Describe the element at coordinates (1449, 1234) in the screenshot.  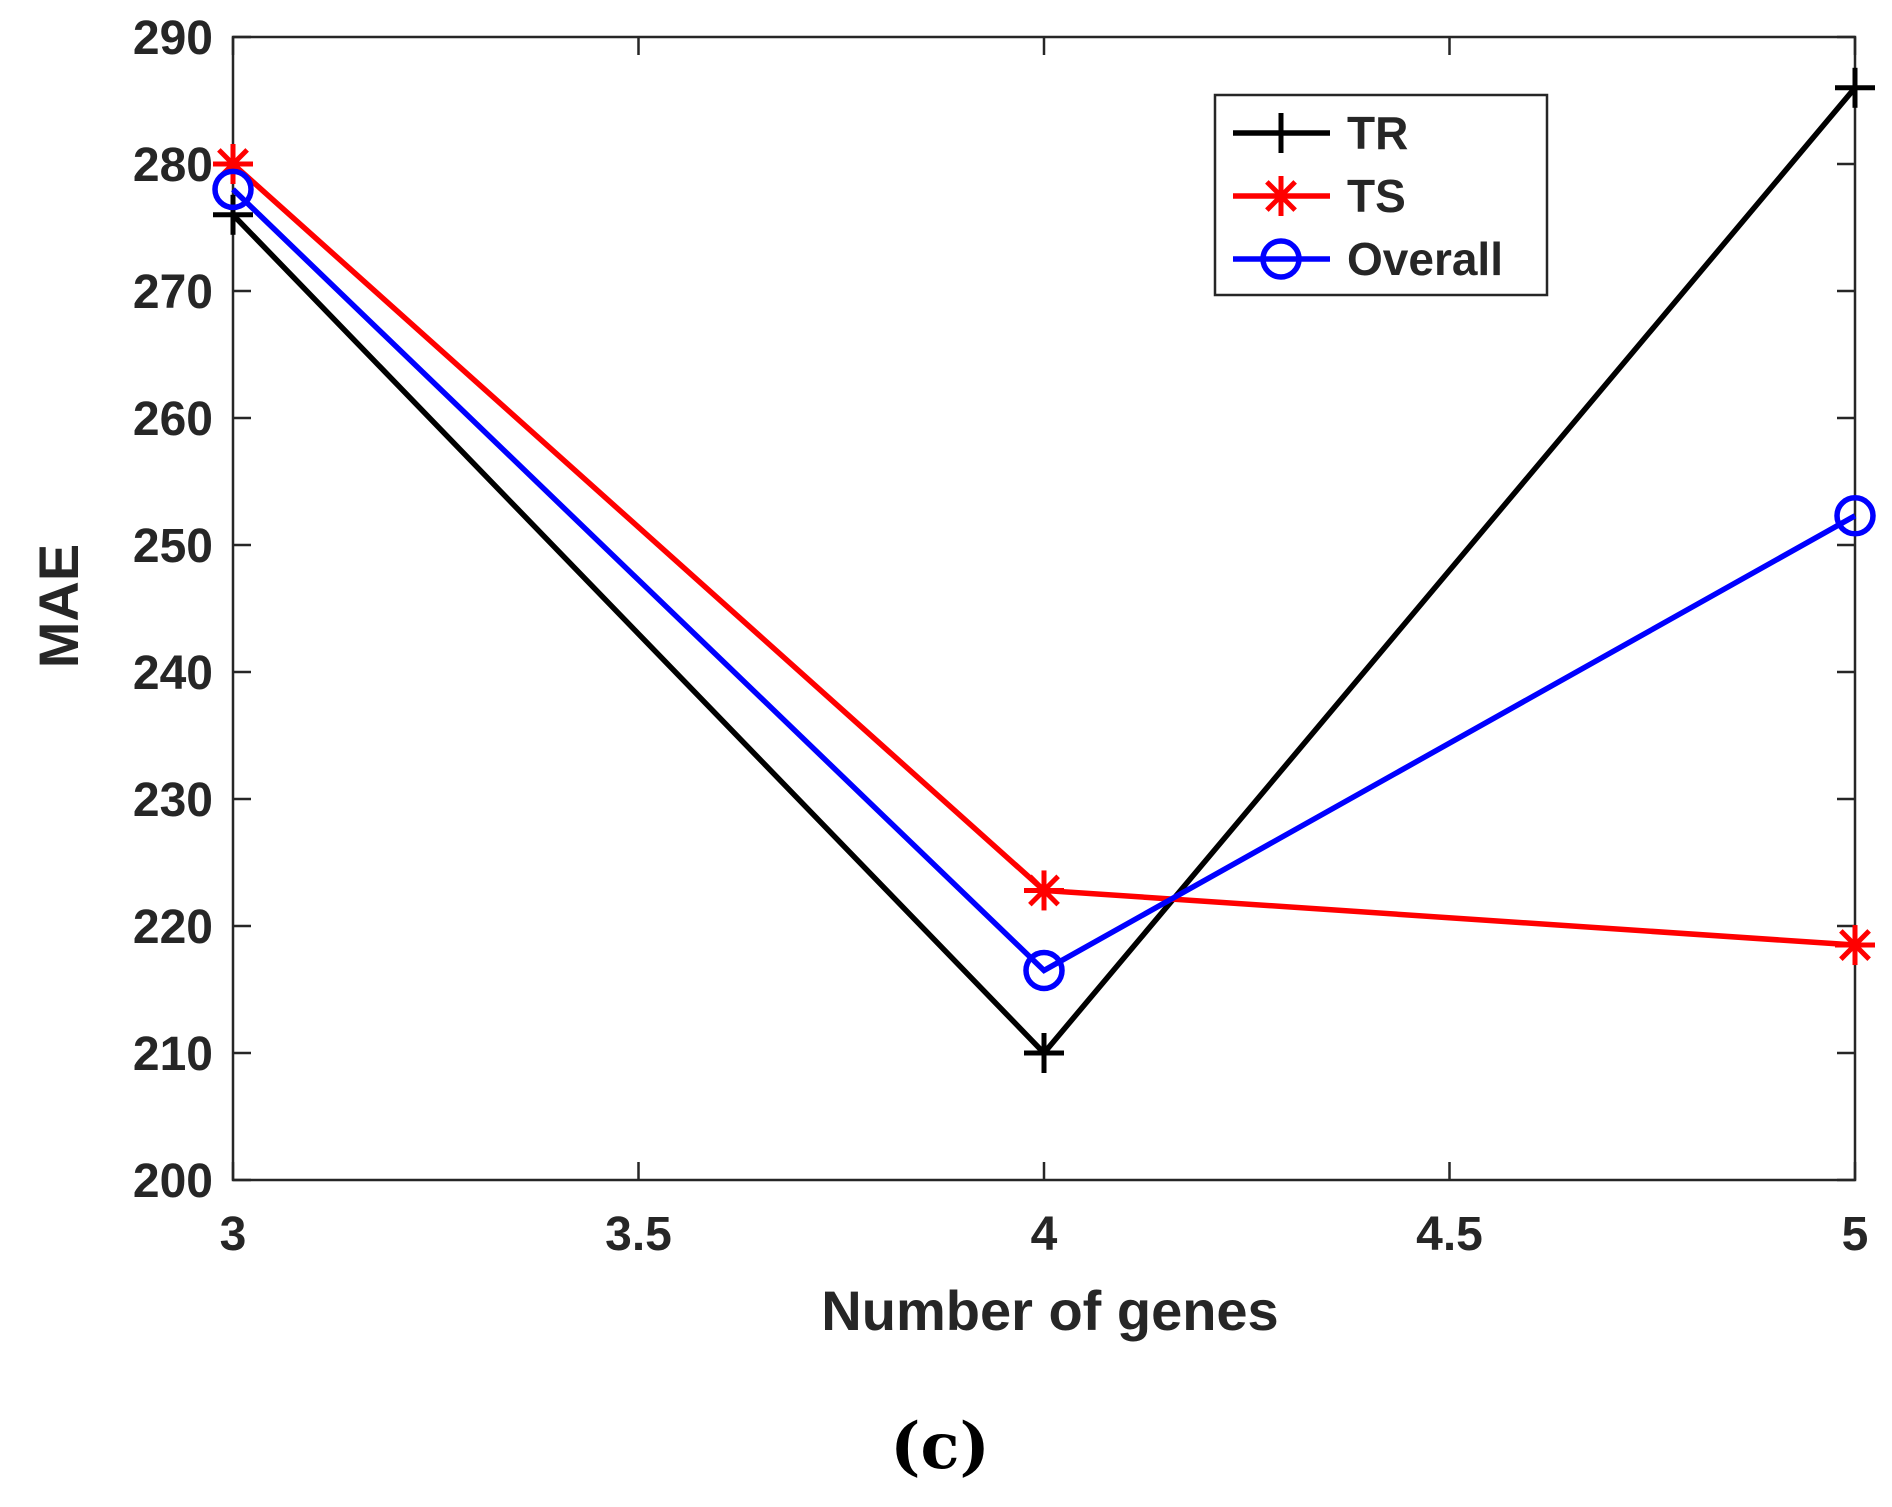
I see `x-tick-label: 4.5` at that location.